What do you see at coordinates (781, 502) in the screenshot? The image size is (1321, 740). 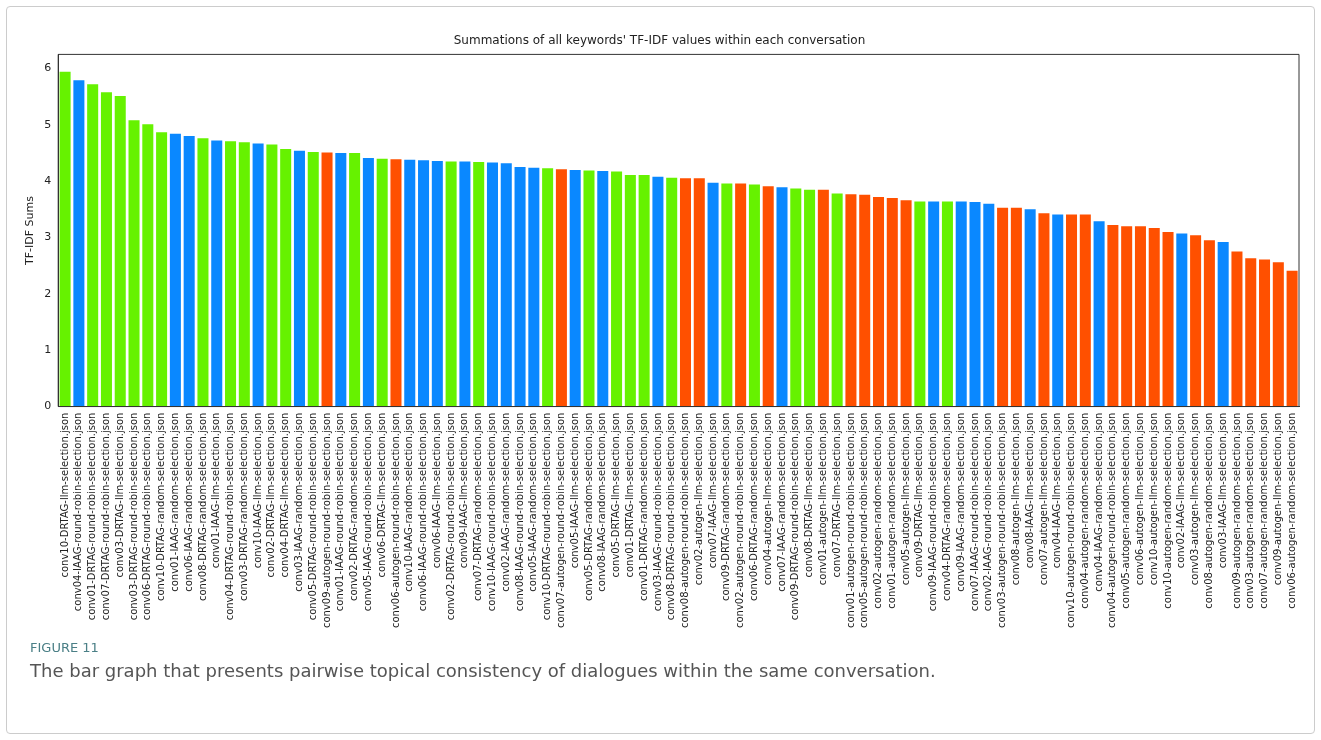 I see `x-tick-label: conv07-IAAG-random-selection.json` at bounding box center [781, 502].